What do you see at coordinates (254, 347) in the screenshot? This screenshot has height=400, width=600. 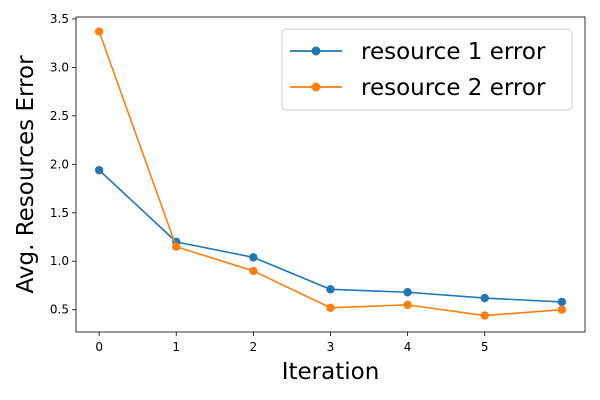 I see `x-tick-label: 2` at bounding box center [254, 347].